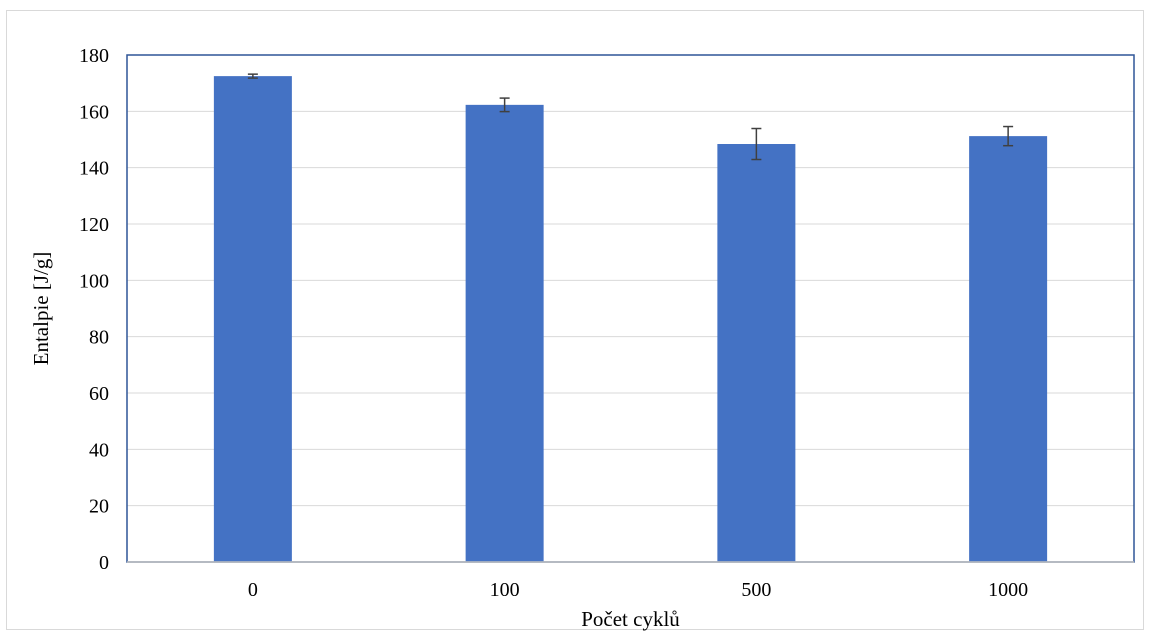 This screenshot has height=633, width=1149. I want to click on x-tick-label: 1000, so click(1008, 590).